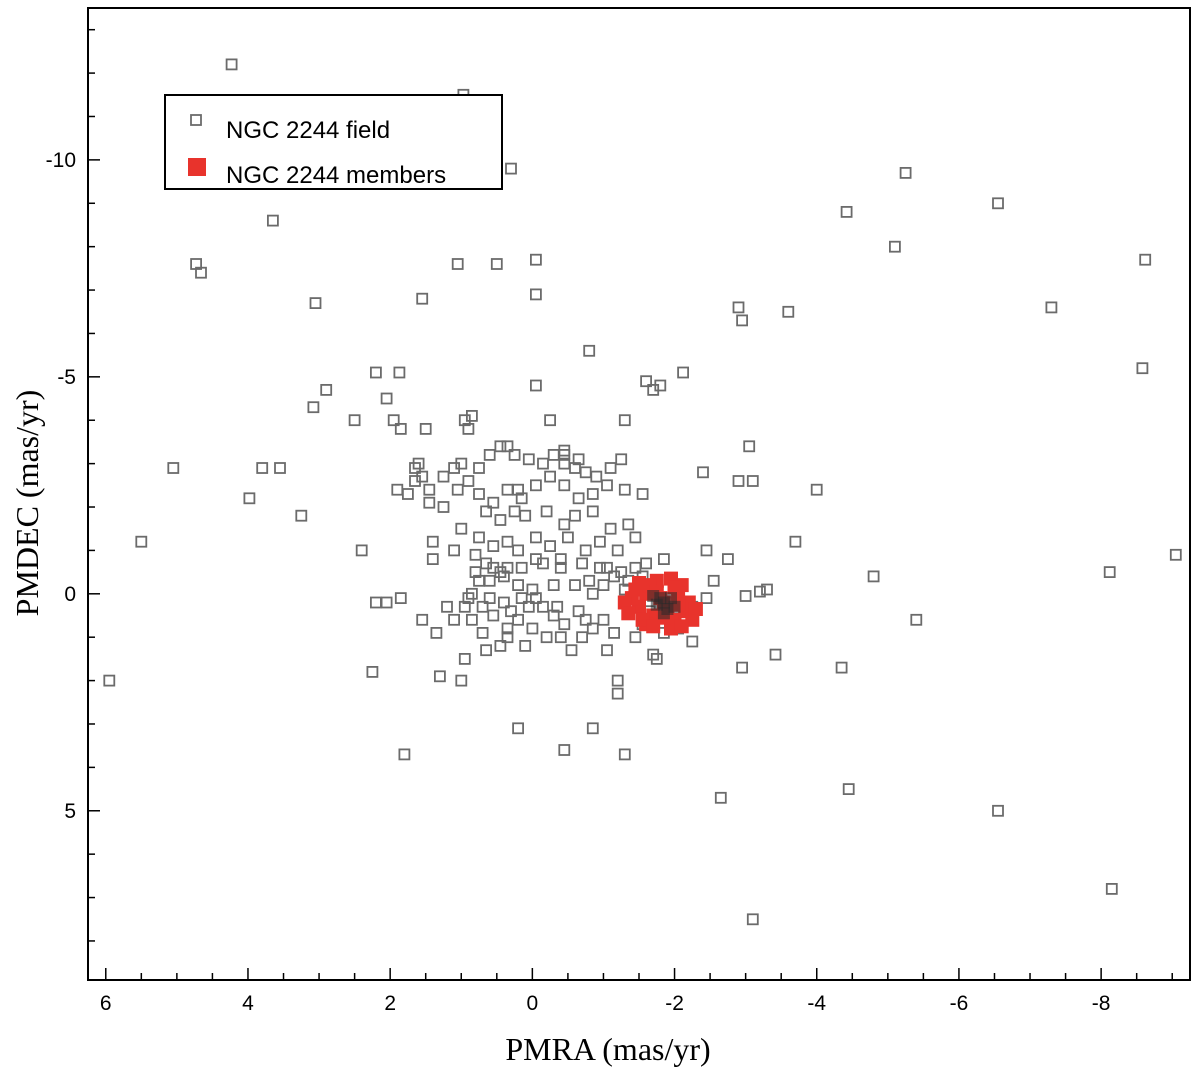 This screenshot has width=1200, height=1076. I want to click on x-tick-label: 4, so click(248, 1003).